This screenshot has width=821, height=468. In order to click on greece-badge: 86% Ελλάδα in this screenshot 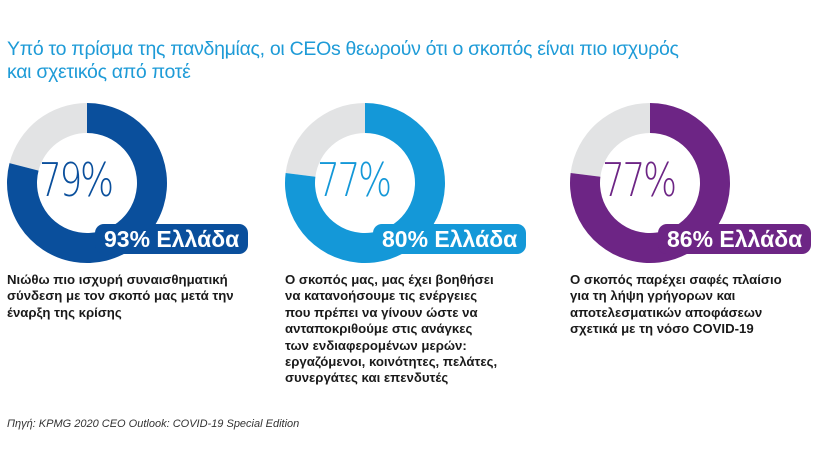, I will do `click(735, 239)`.